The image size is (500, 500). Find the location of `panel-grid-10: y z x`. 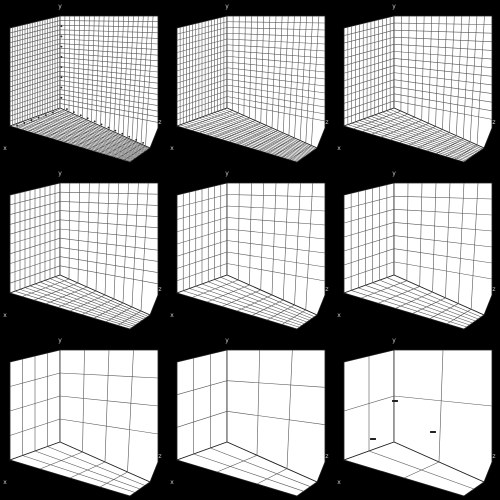

panel-grid-10: y z x is located at coordinates (82, 250).